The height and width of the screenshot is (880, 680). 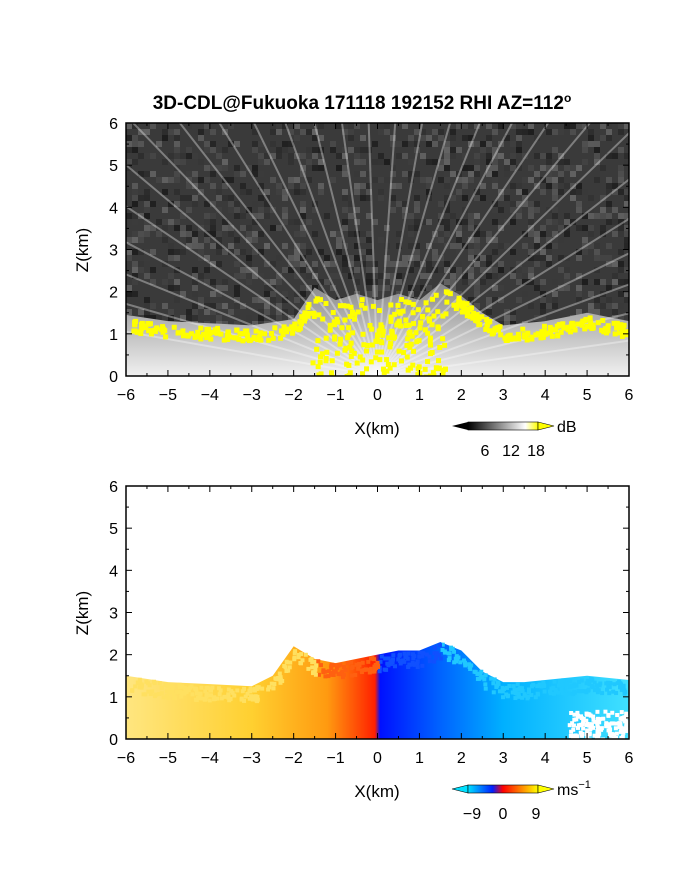 What do you see at coordinates (574, 789) in the screenshot?
I see `velocity-colorbar-unit: ms−1` at bounding box center [574, 789].